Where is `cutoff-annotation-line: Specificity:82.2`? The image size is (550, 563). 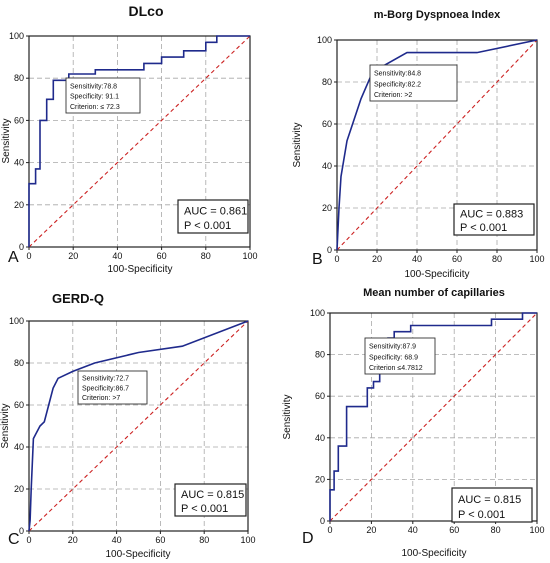 cutoff-annotation-line: Specificity:82.2 is located at coordinates (397, 84).